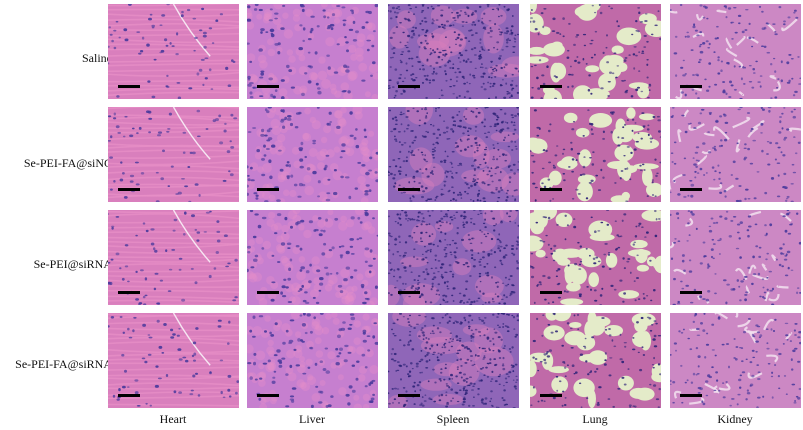 Image resolution: width=803 pixels, height=430 pixels. What do you see at coordinates (72, 264) in the screenshot?
I see `row-label-se-pei-sirna: Se-PEI@siRNA` at bounding box center [72, 264].